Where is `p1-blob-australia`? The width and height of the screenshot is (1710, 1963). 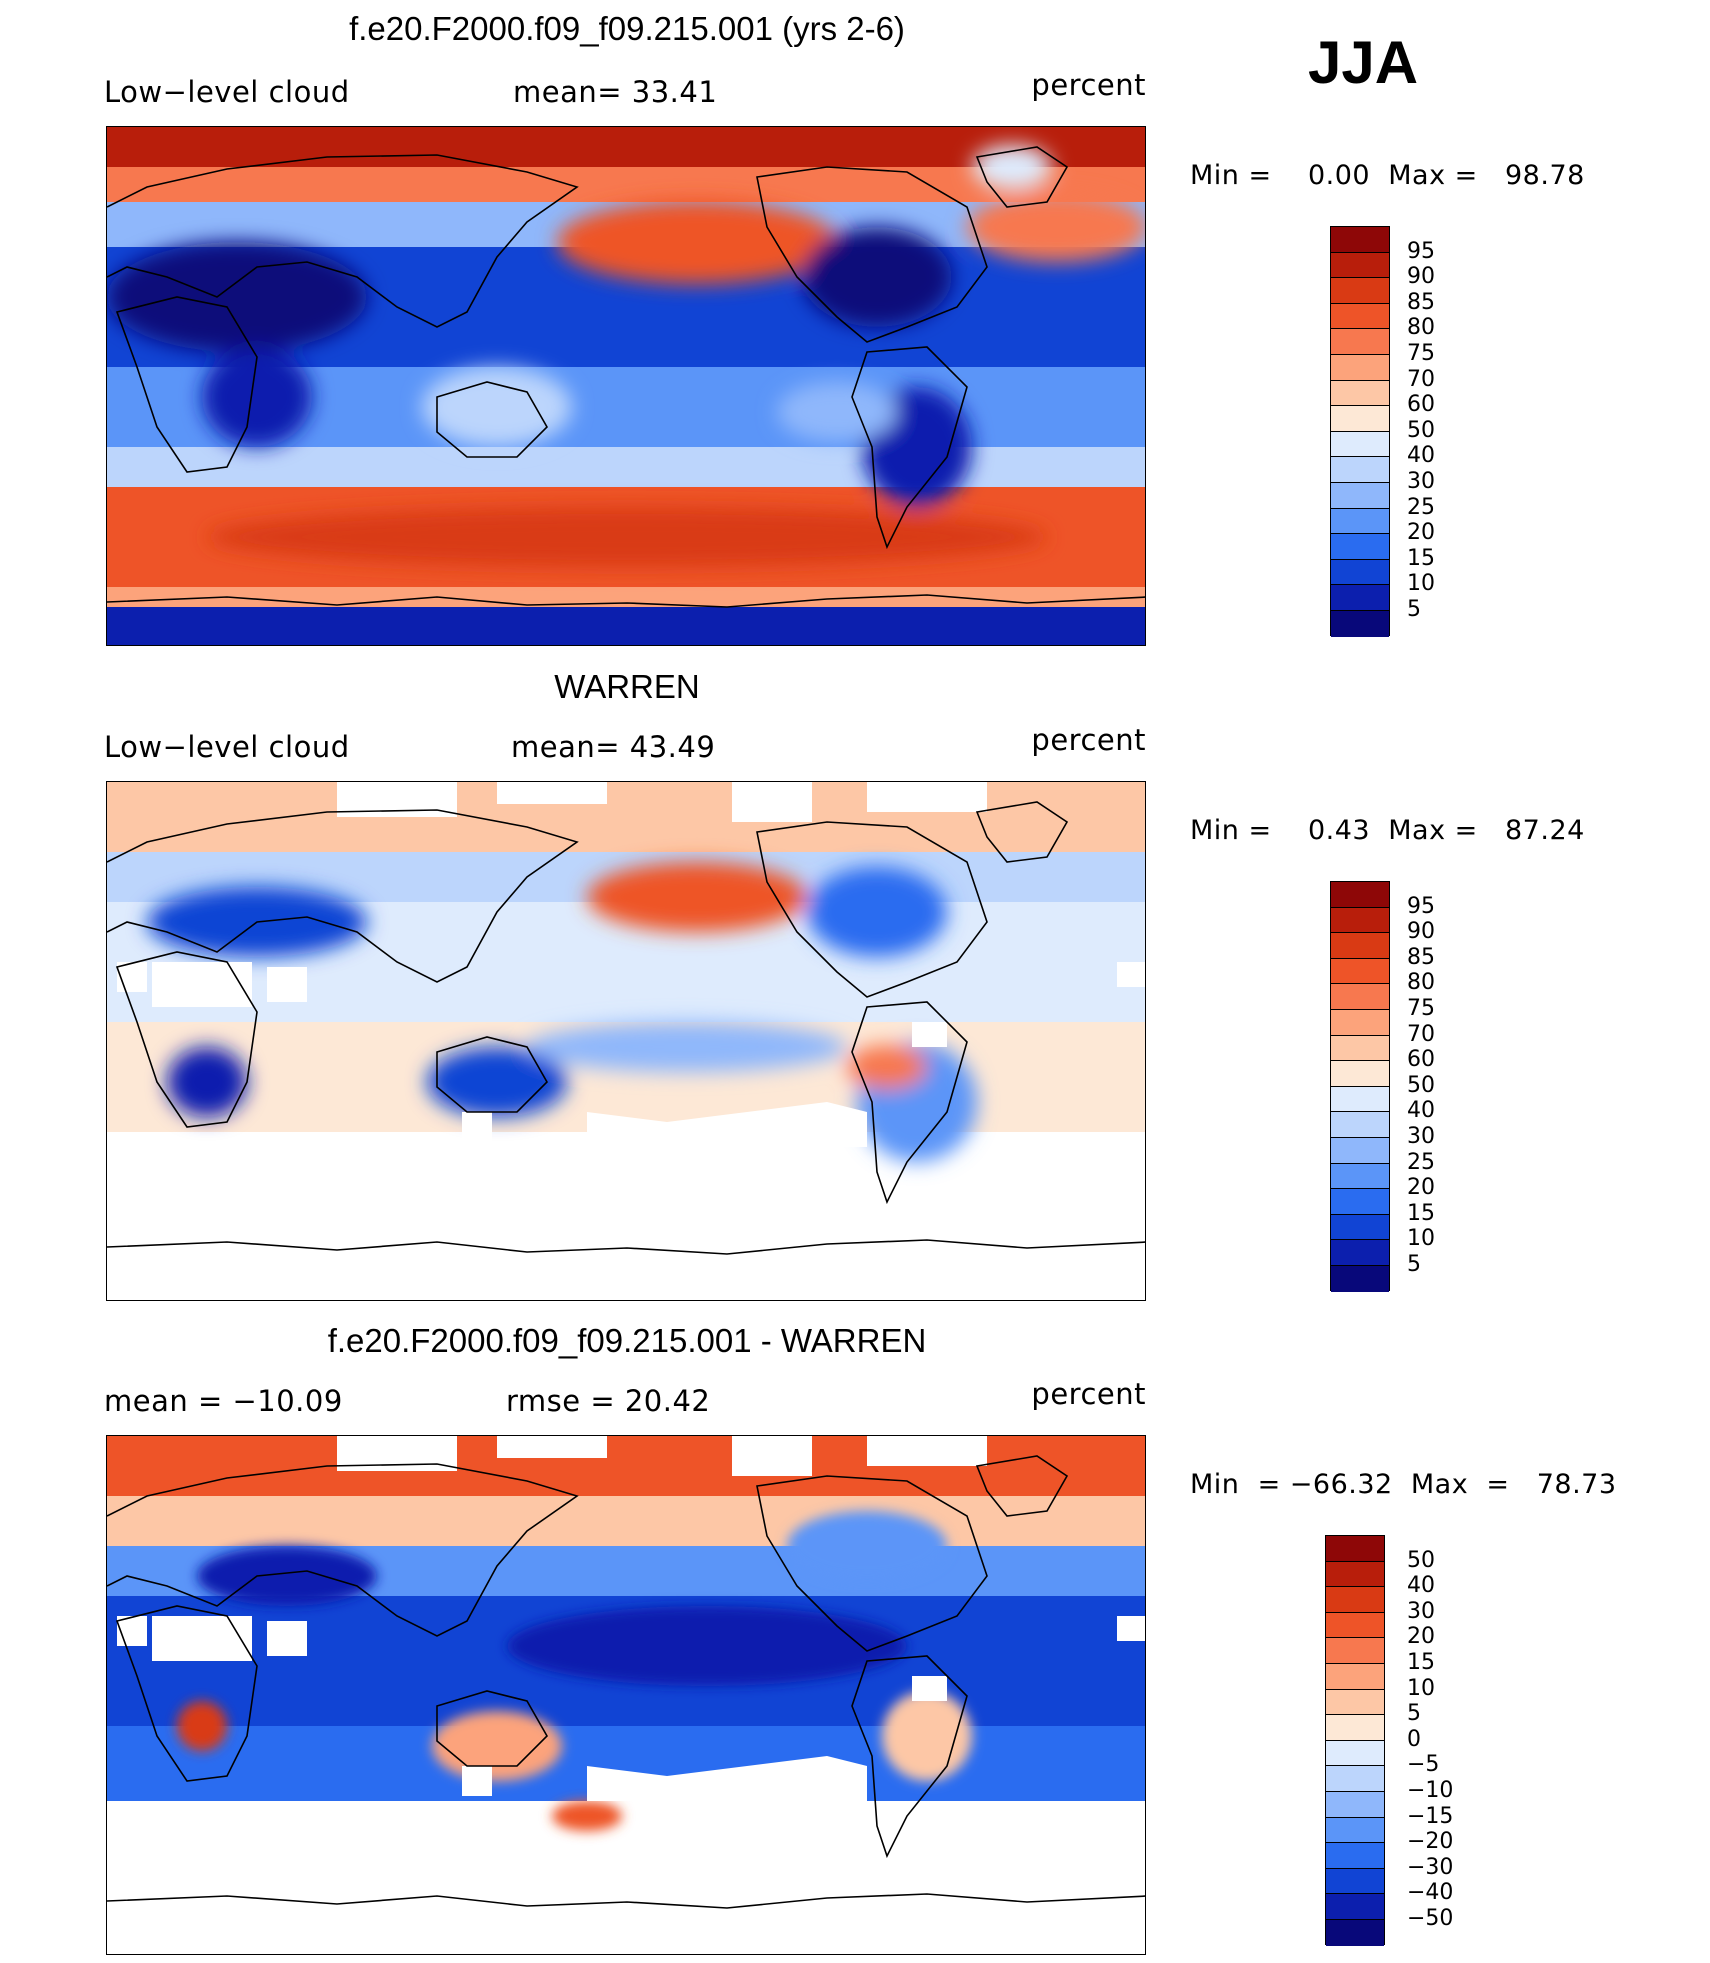
p1-blob-australia is located at coordinates (497, 407).